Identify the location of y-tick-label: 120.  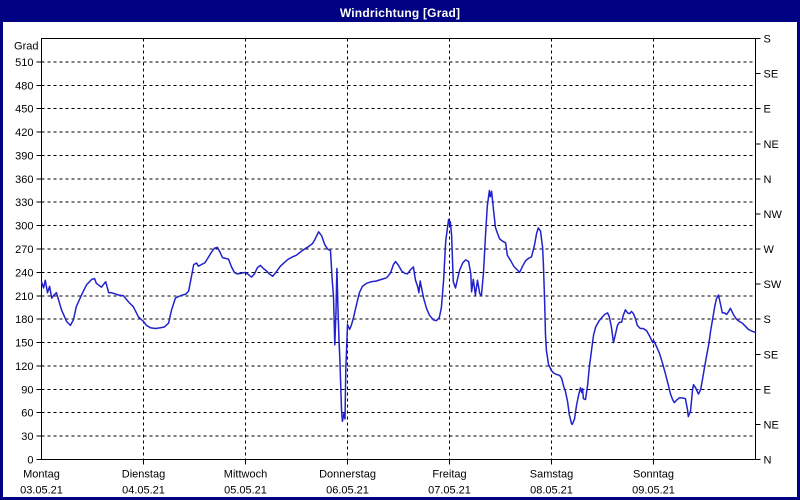
(24, 367).